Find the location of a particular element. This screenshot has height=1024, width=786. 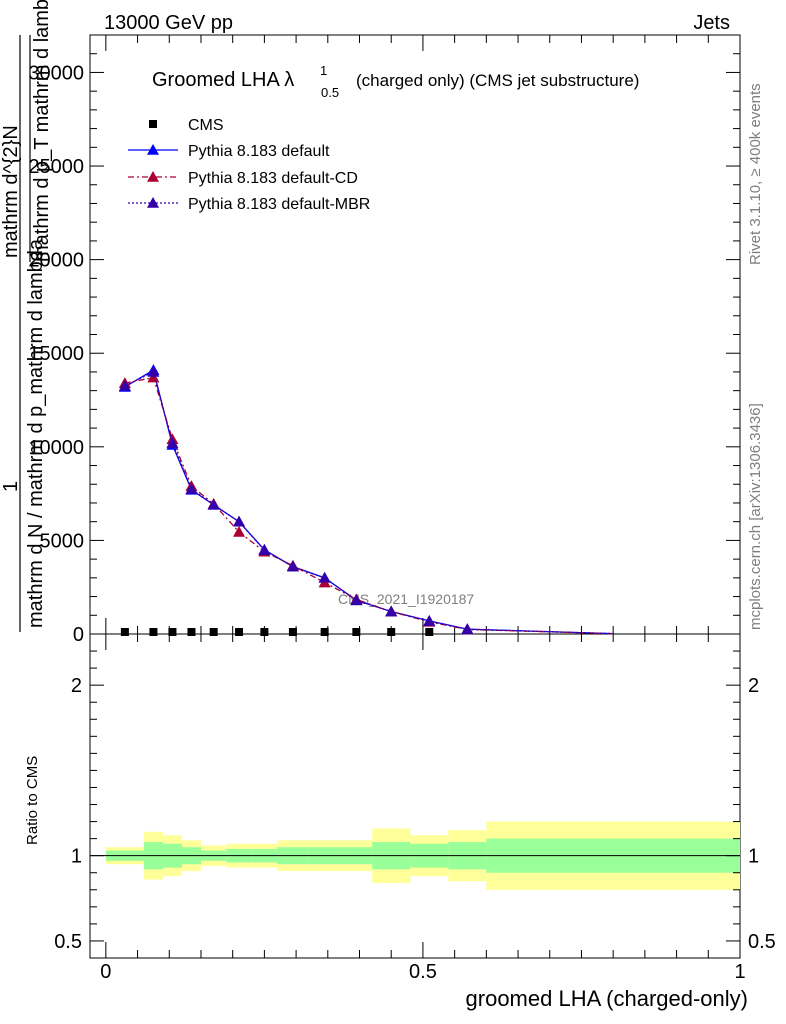

main-y-tick-label: 25000 is located at coordinates (56, 167).